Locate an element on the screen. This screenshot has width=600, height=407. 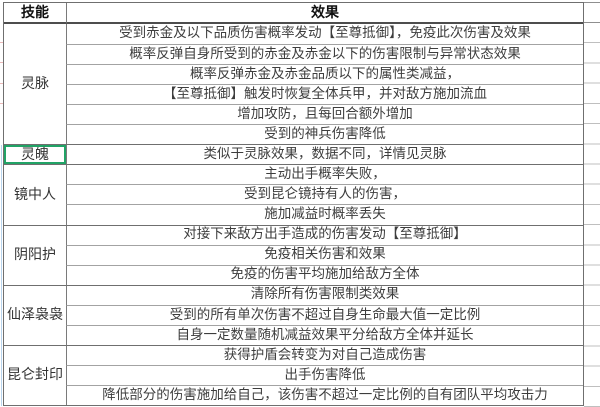
column-header-skill: 技能 is located at coordinates (35, 13).